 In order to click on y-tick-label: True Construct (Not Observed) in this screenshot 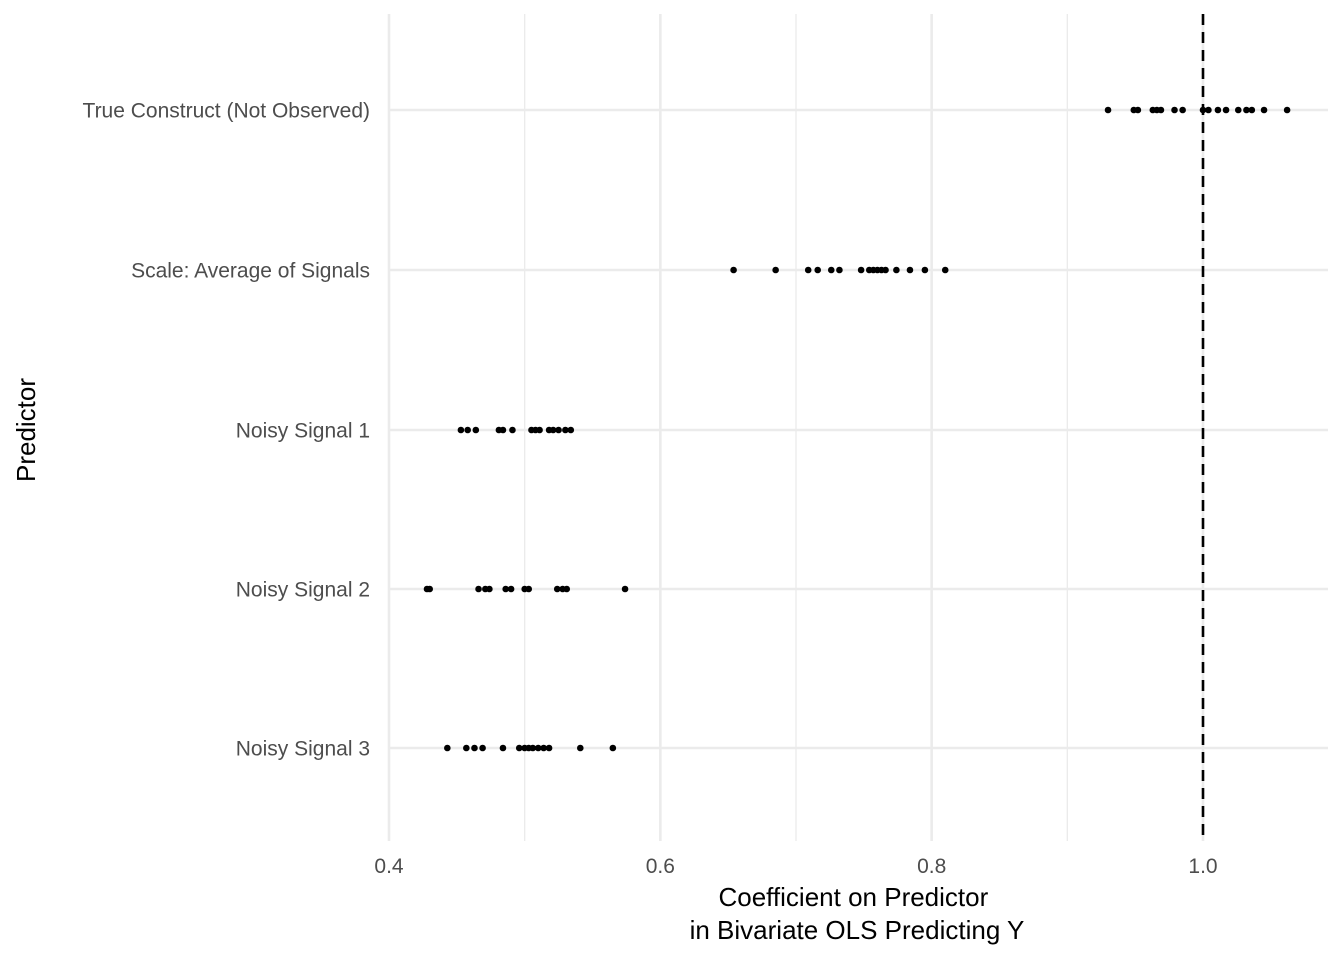, I will do `click(226, 111)`.